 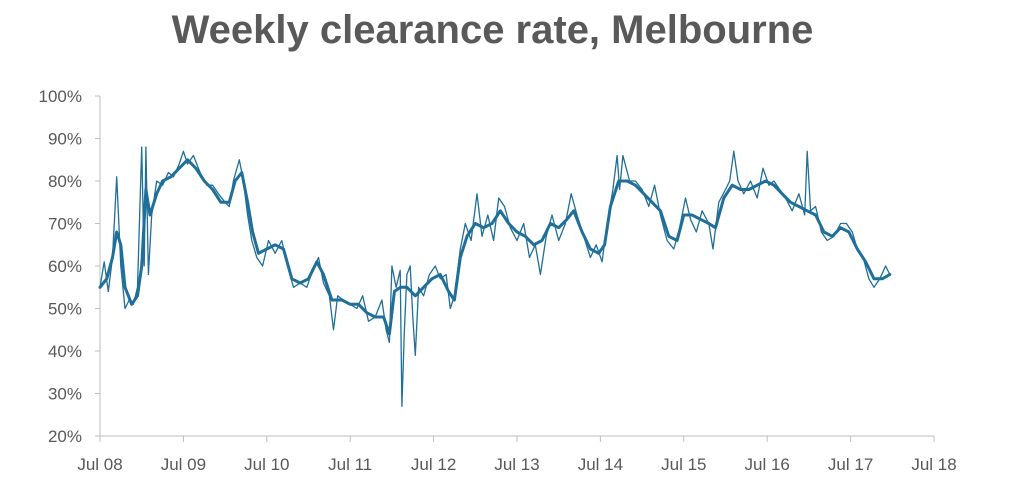 I want to click on y-tick-label: 80%, so click(x=65, y=181).